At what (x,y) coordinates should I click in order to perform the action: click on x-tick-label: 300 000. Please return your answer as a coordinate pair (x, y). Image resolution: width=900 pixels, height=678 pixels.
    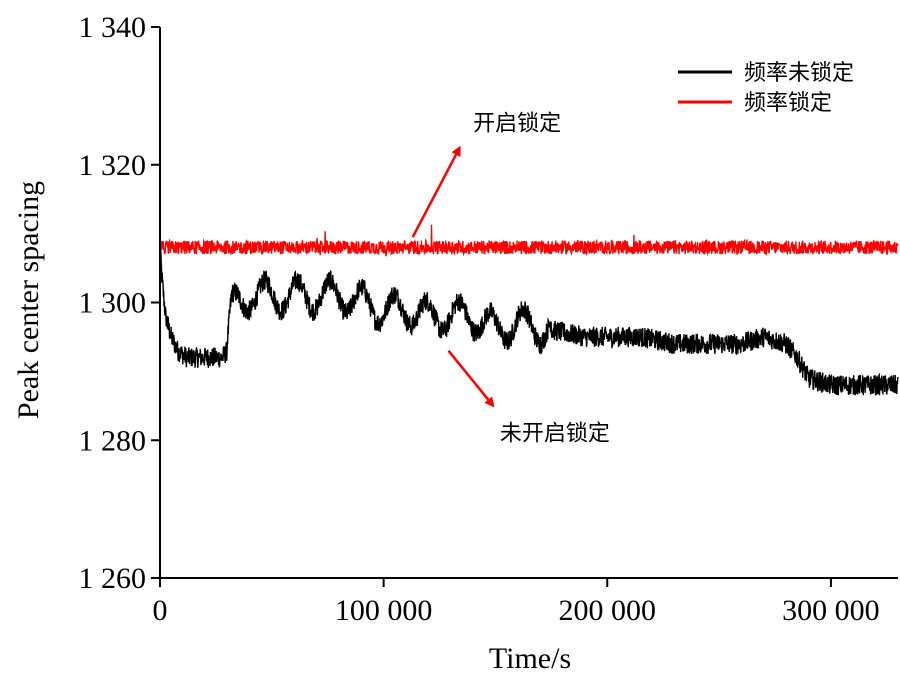
    Looking at the image, I should click on (831, 610).